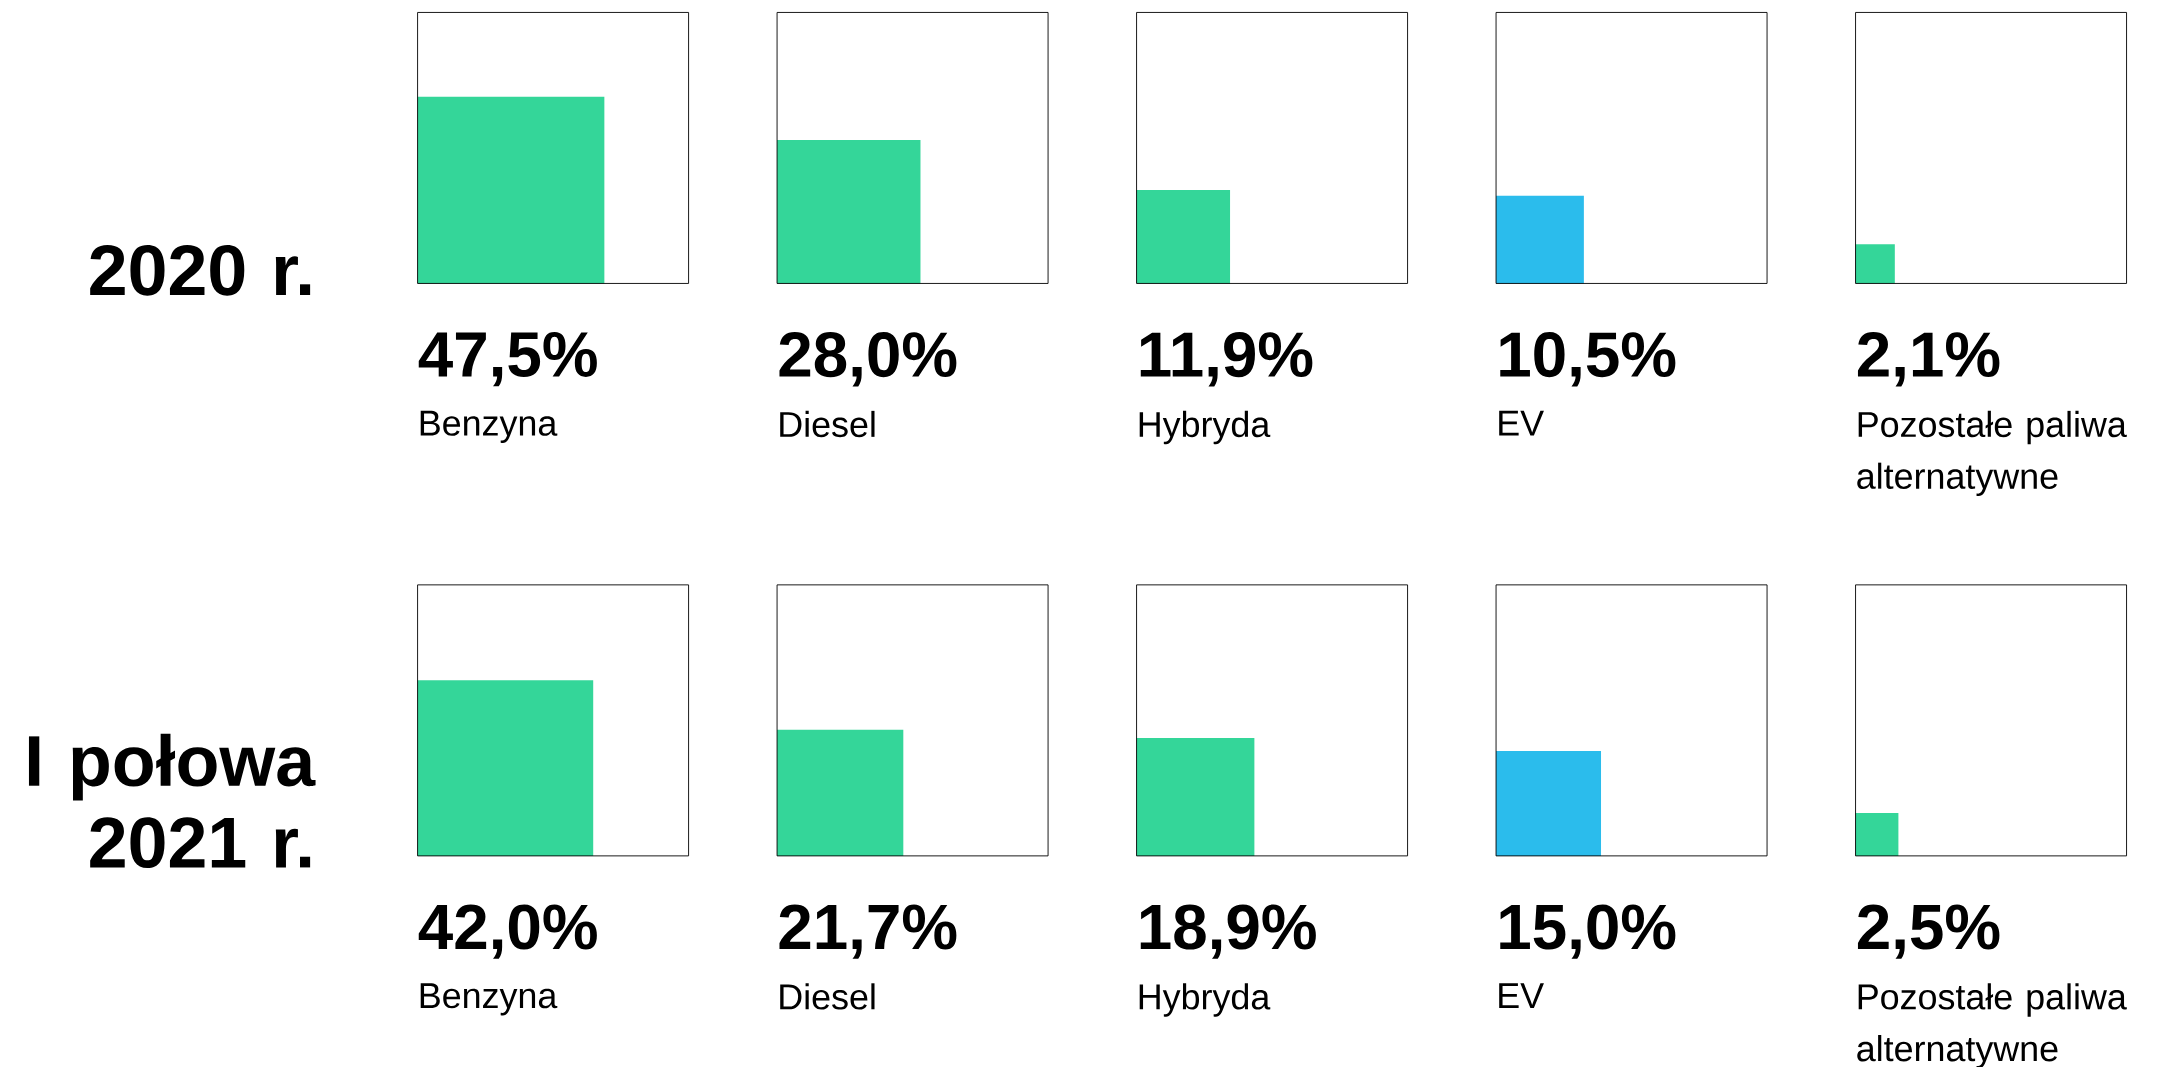  Describe the element at coordinates (507, 931) in the screenshot. I see `data-label: 42,0%` at that location.